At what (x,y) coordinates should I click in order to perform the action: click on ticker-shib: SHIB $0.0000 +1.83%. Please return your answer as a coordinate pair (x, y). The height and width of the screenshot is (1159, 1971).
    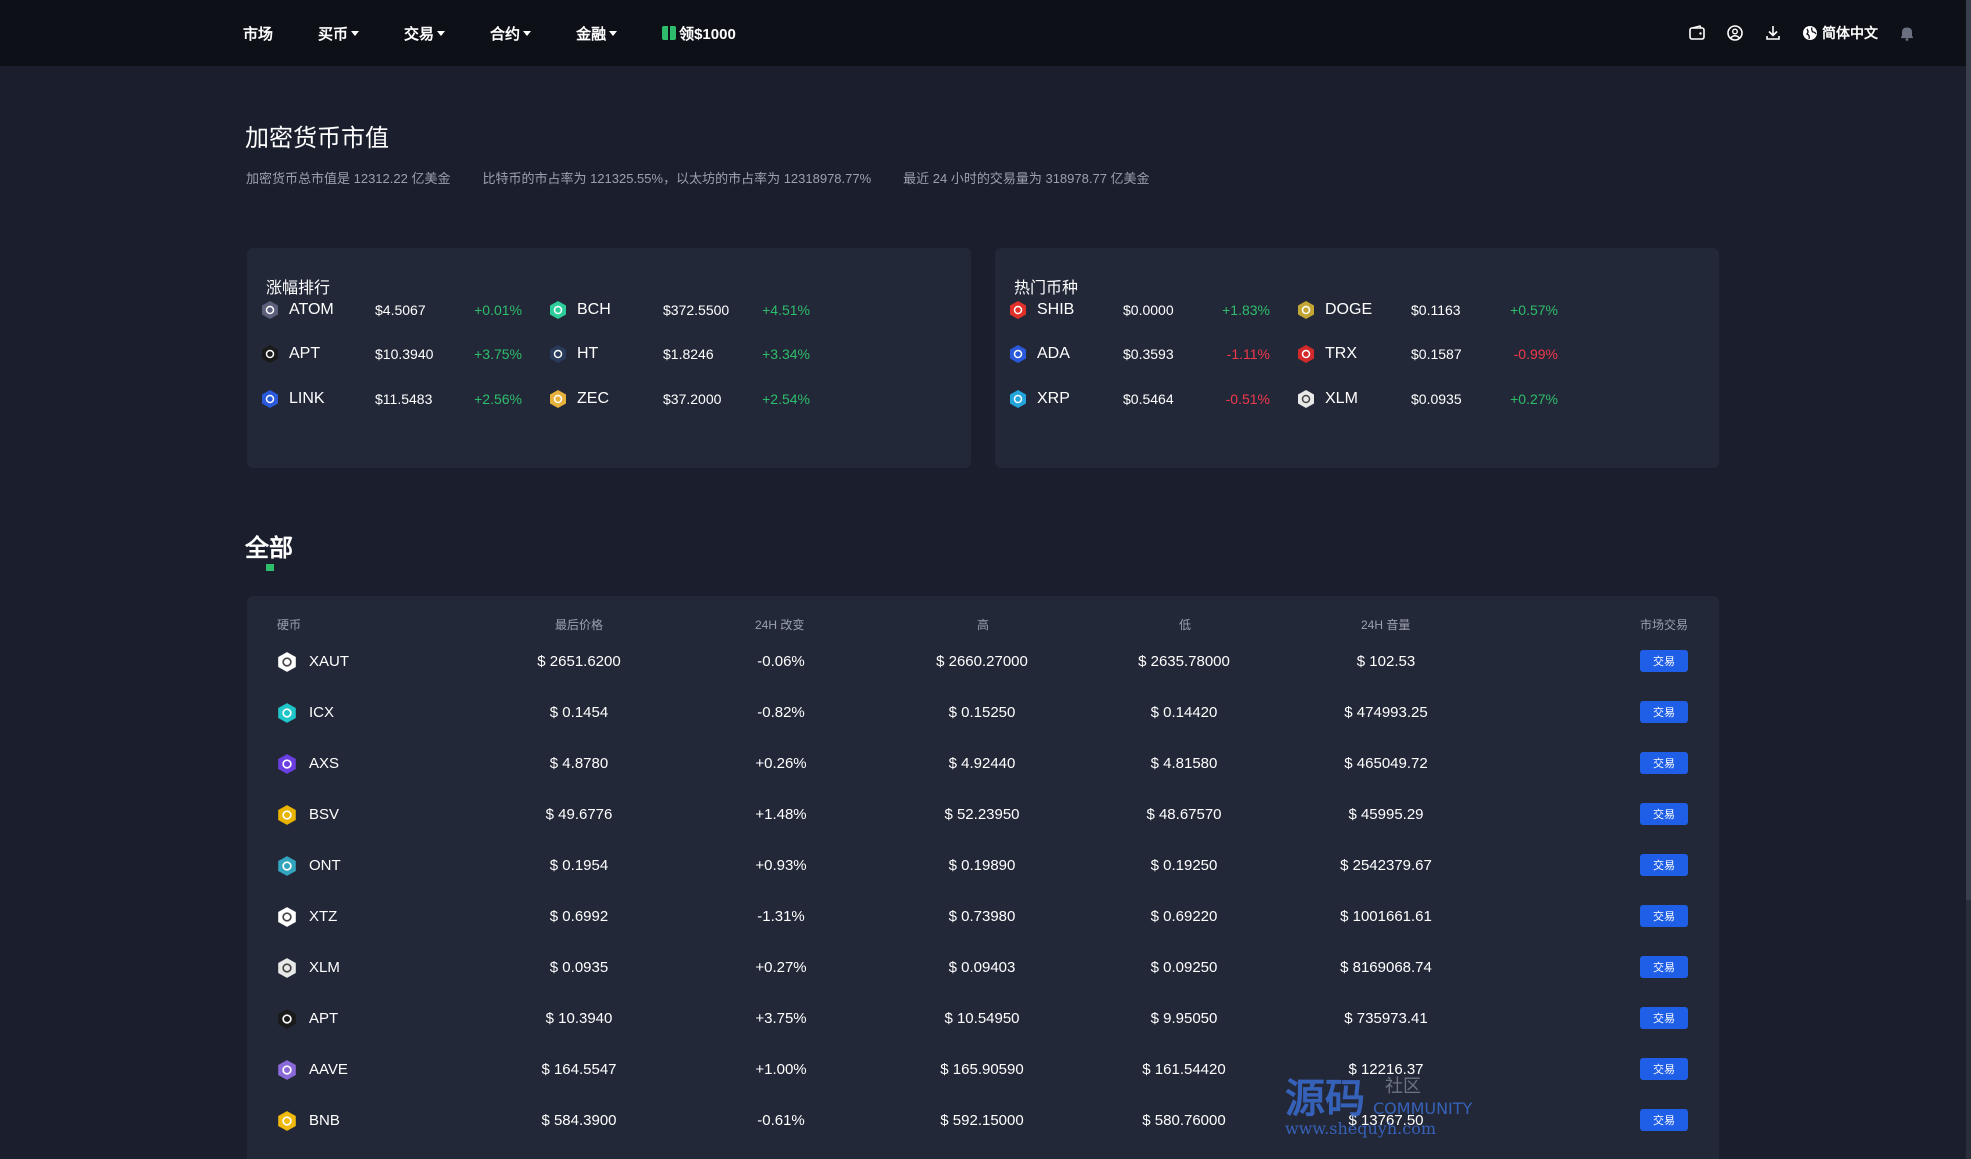
    Looking at the image, I should click on (1145, 310).